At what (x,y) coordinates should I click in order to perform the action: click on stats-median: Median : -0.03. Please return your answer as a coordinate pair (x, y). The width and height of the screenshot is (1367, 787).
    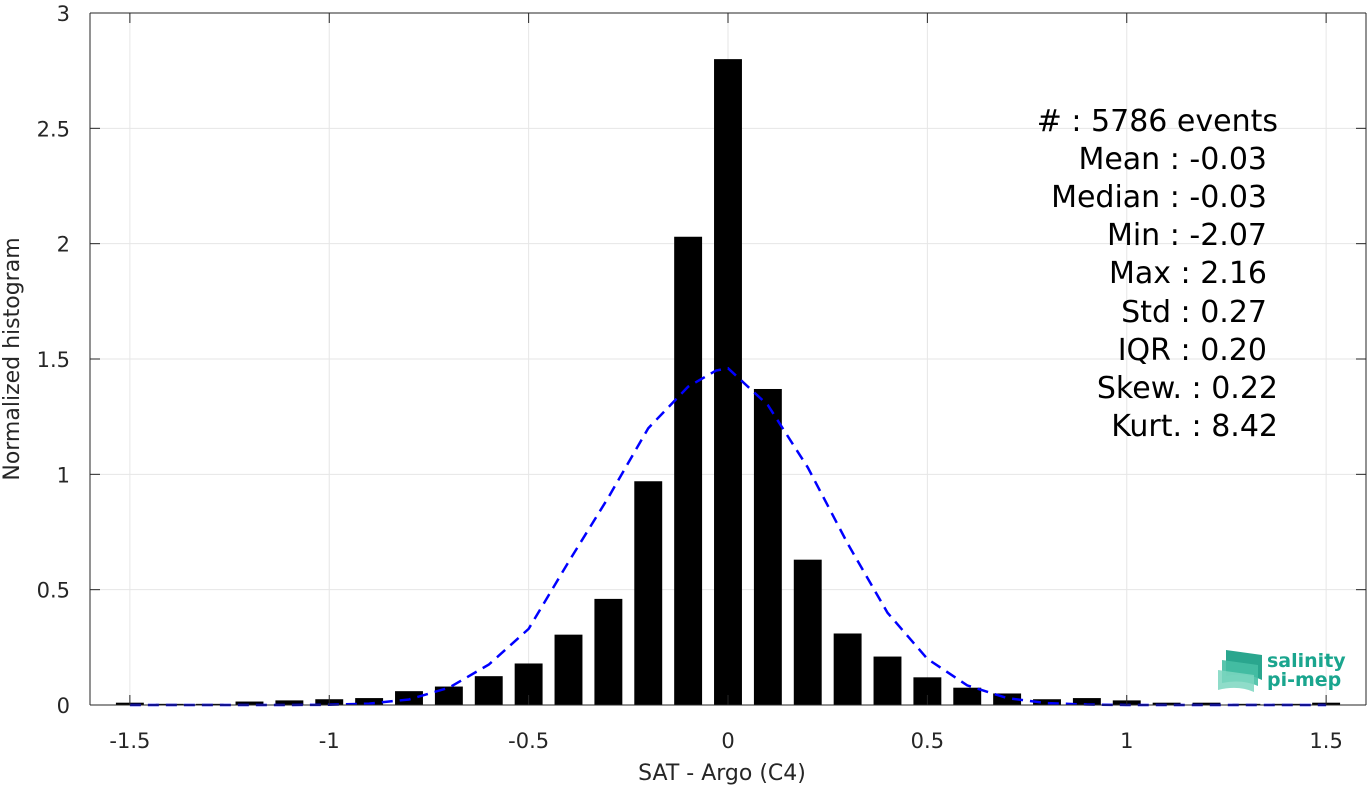
    Looking at the image, I should click on (1159, 197).